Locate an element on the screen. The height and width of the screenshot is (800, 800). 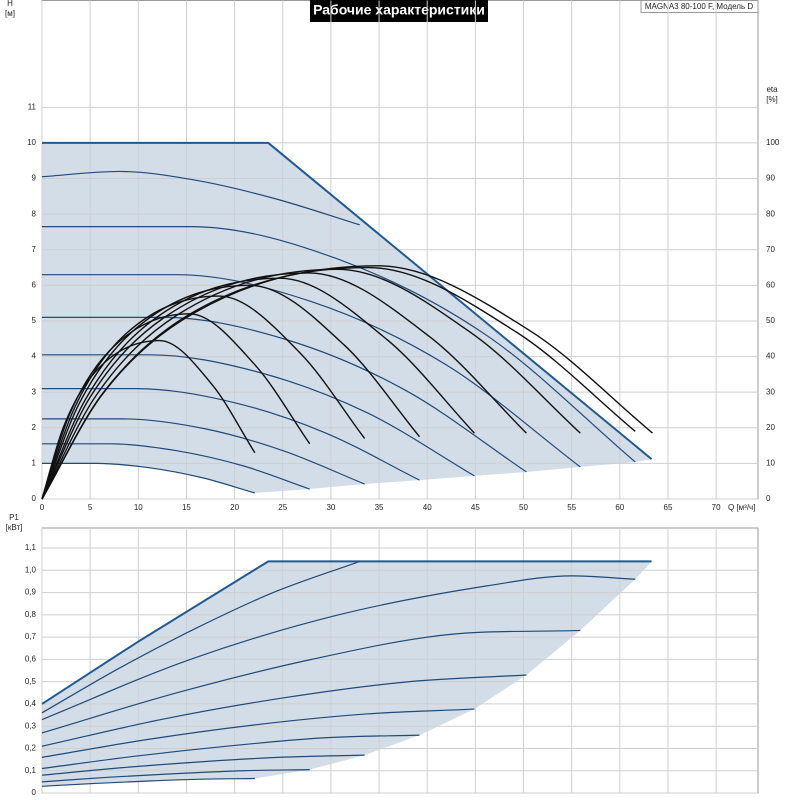
x-tick-label: 35 is located at coordinates (379, 507).